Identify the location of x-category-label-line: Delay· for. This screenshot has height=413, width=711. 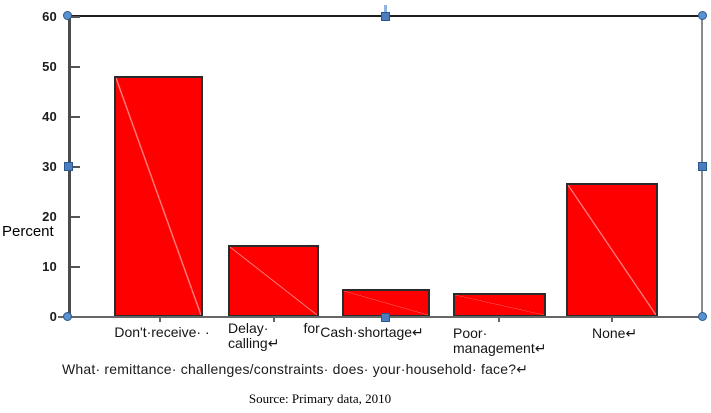
(274, 328).